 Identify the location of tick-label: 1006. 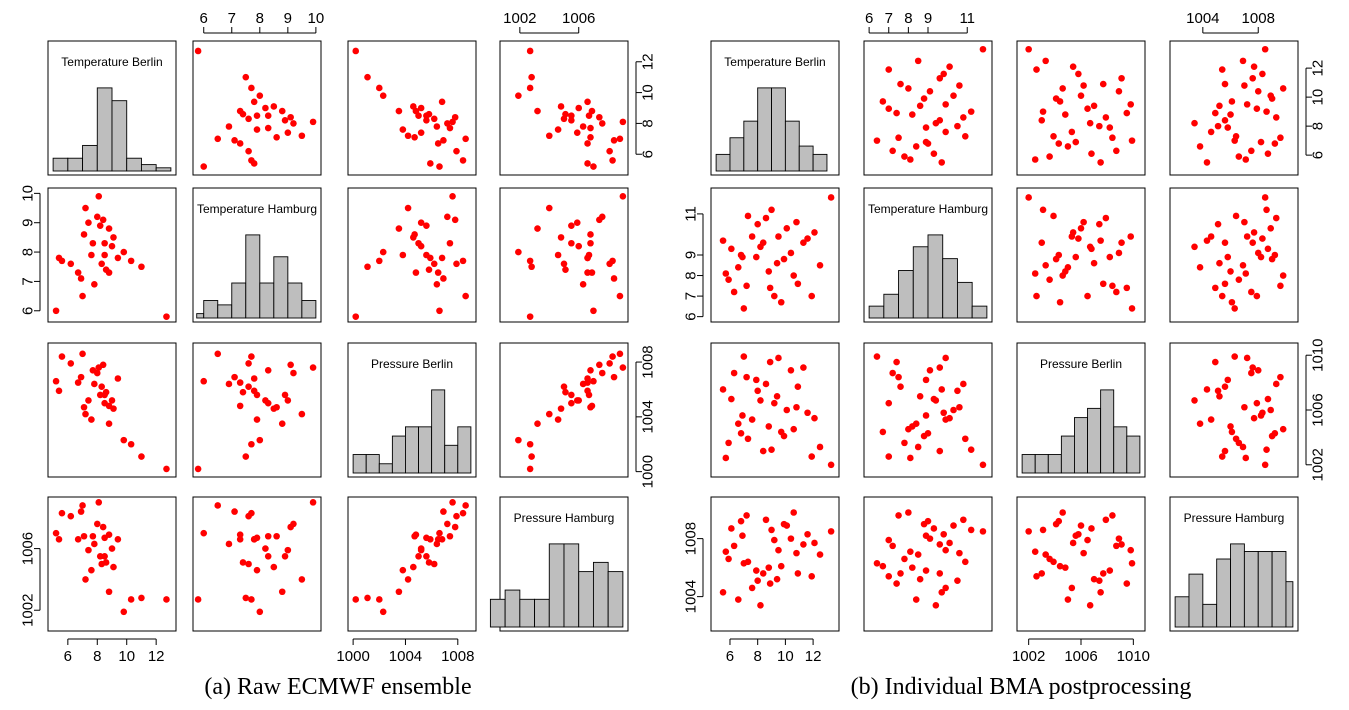
(1318, 409).